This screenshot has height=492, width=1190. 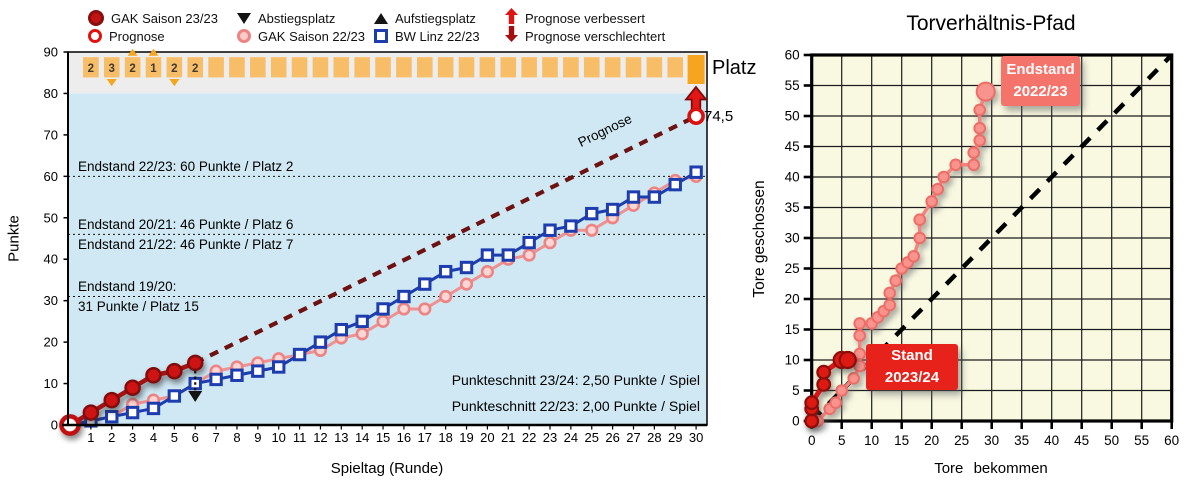 What do you see at coordinates (215, 437) in the screenshot?
I see `svg-text: 7` at bounding box center [215, 437].